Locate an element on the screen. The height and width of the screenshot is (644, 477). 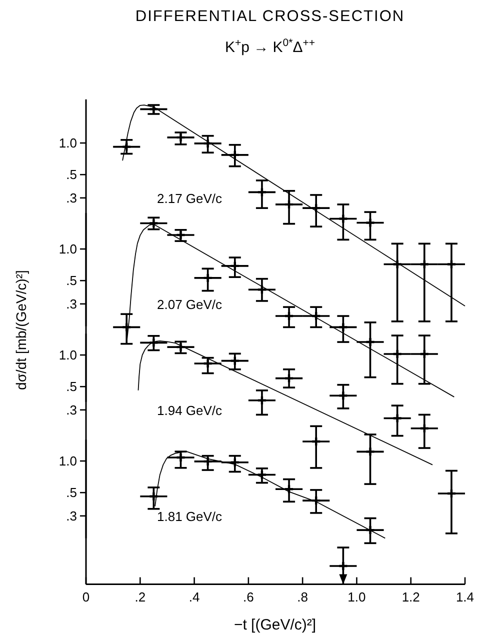
x-axis-title: −t [(GeV/c)²] is located at coordinates (275, 625).